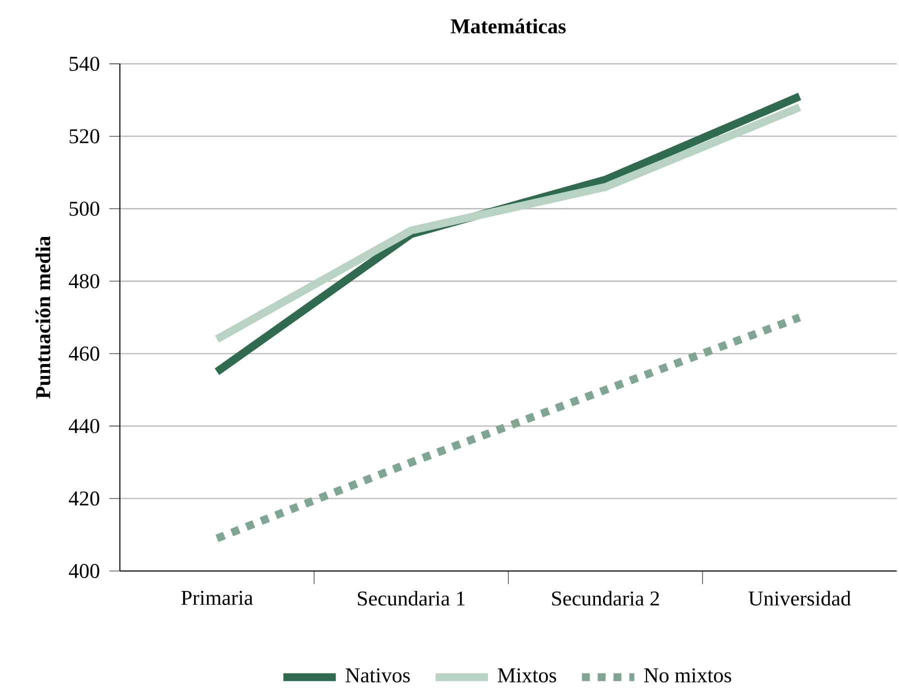 This screenshot has width=899, height=697. I want to click on legend-label: Nativos, so click(378, 675).